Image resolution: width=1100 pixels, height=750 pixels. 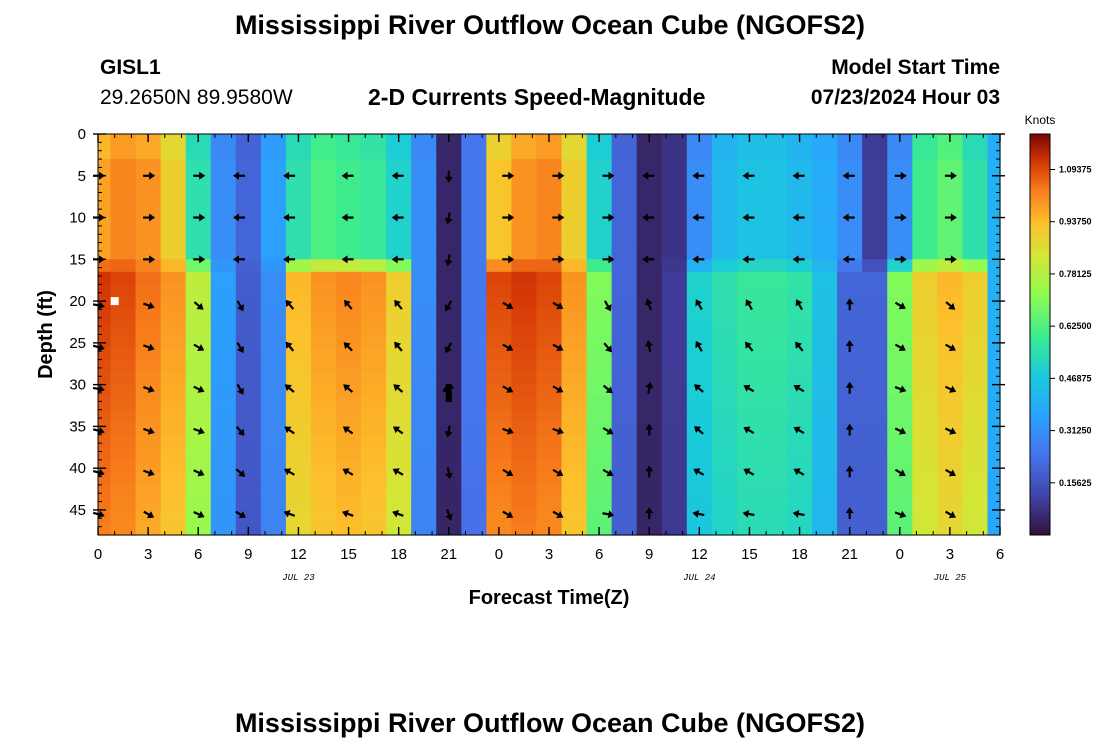 What do you see at coordinates (1040, 334) in the screenshot?
I see `colorbar-bar` at bounding box center [1040, 334].